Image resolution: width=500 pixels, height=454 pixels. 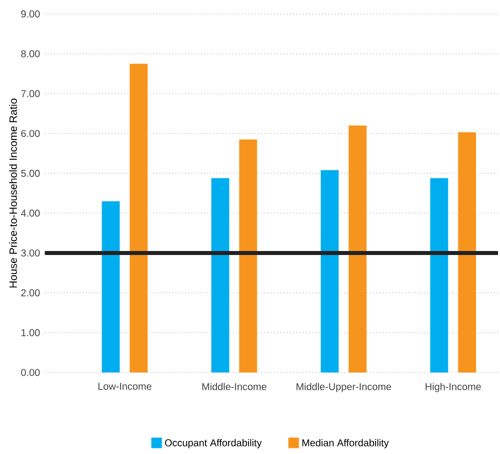 I want to click on y-tick-label: 8.00, so click(x=30, y=54).